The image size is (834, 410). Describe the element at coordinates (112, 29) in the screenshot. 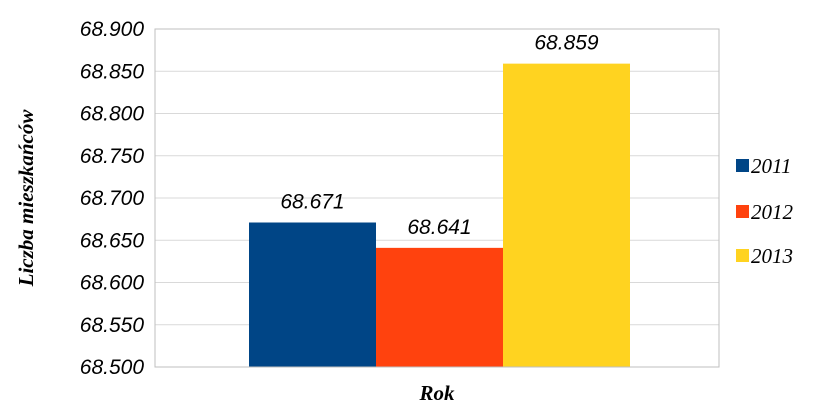

I see `y-tick-label: 68.900` at that location.